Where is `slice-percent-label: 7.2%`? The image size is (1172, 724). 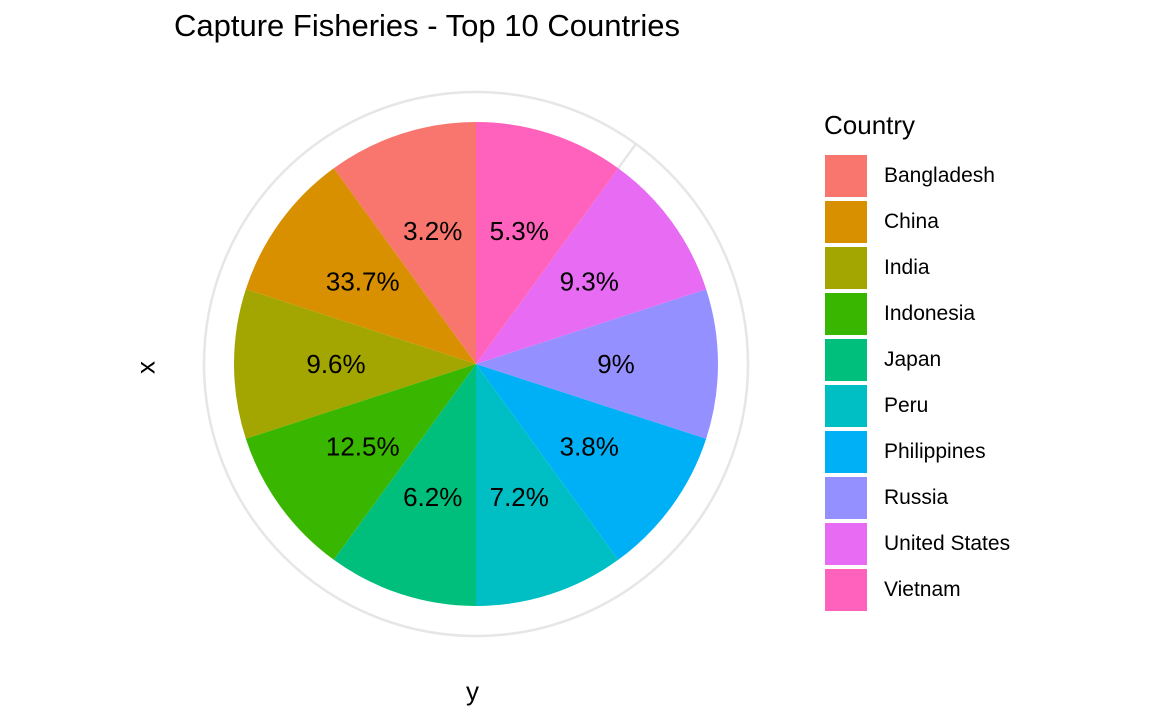
slice-percent-label: 7.2% is located at coordinates (519, 497).